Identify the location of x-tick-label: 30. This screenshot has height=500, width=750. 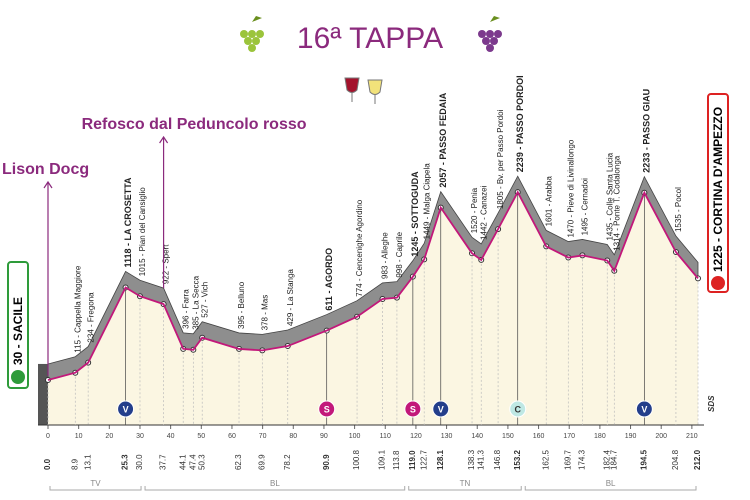
(140, 436).